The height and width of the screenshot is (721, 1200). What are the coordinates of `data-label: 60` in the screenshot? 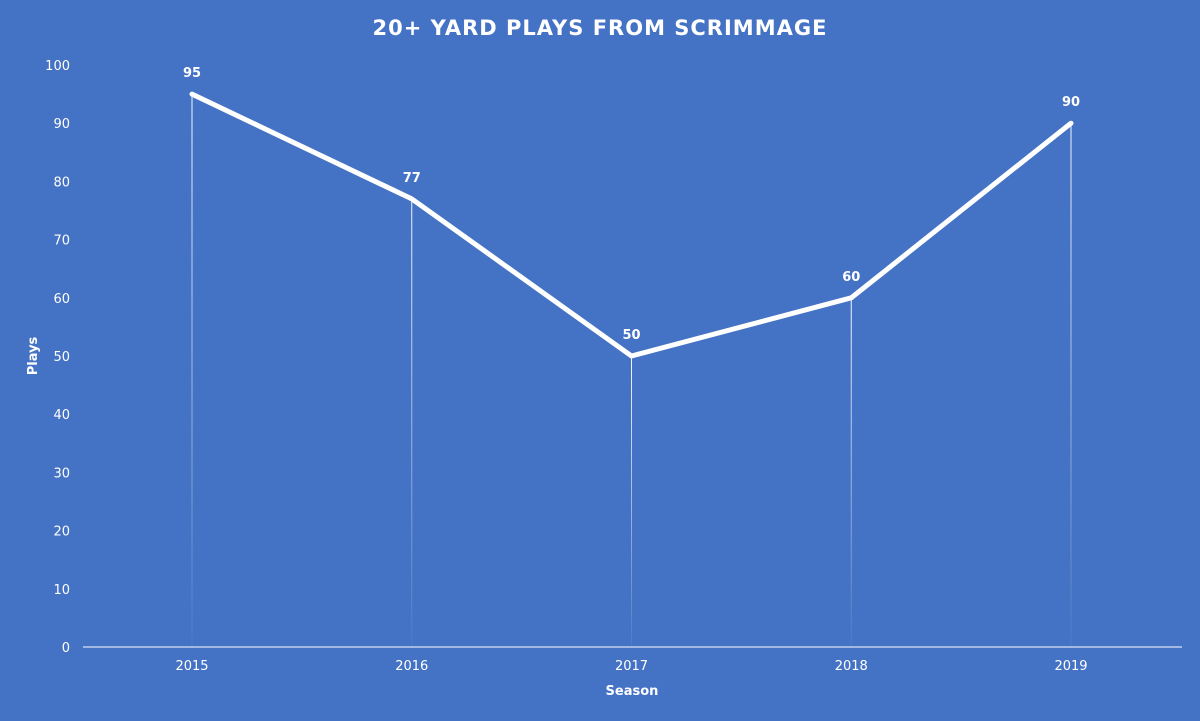 It's located at (851, 277).